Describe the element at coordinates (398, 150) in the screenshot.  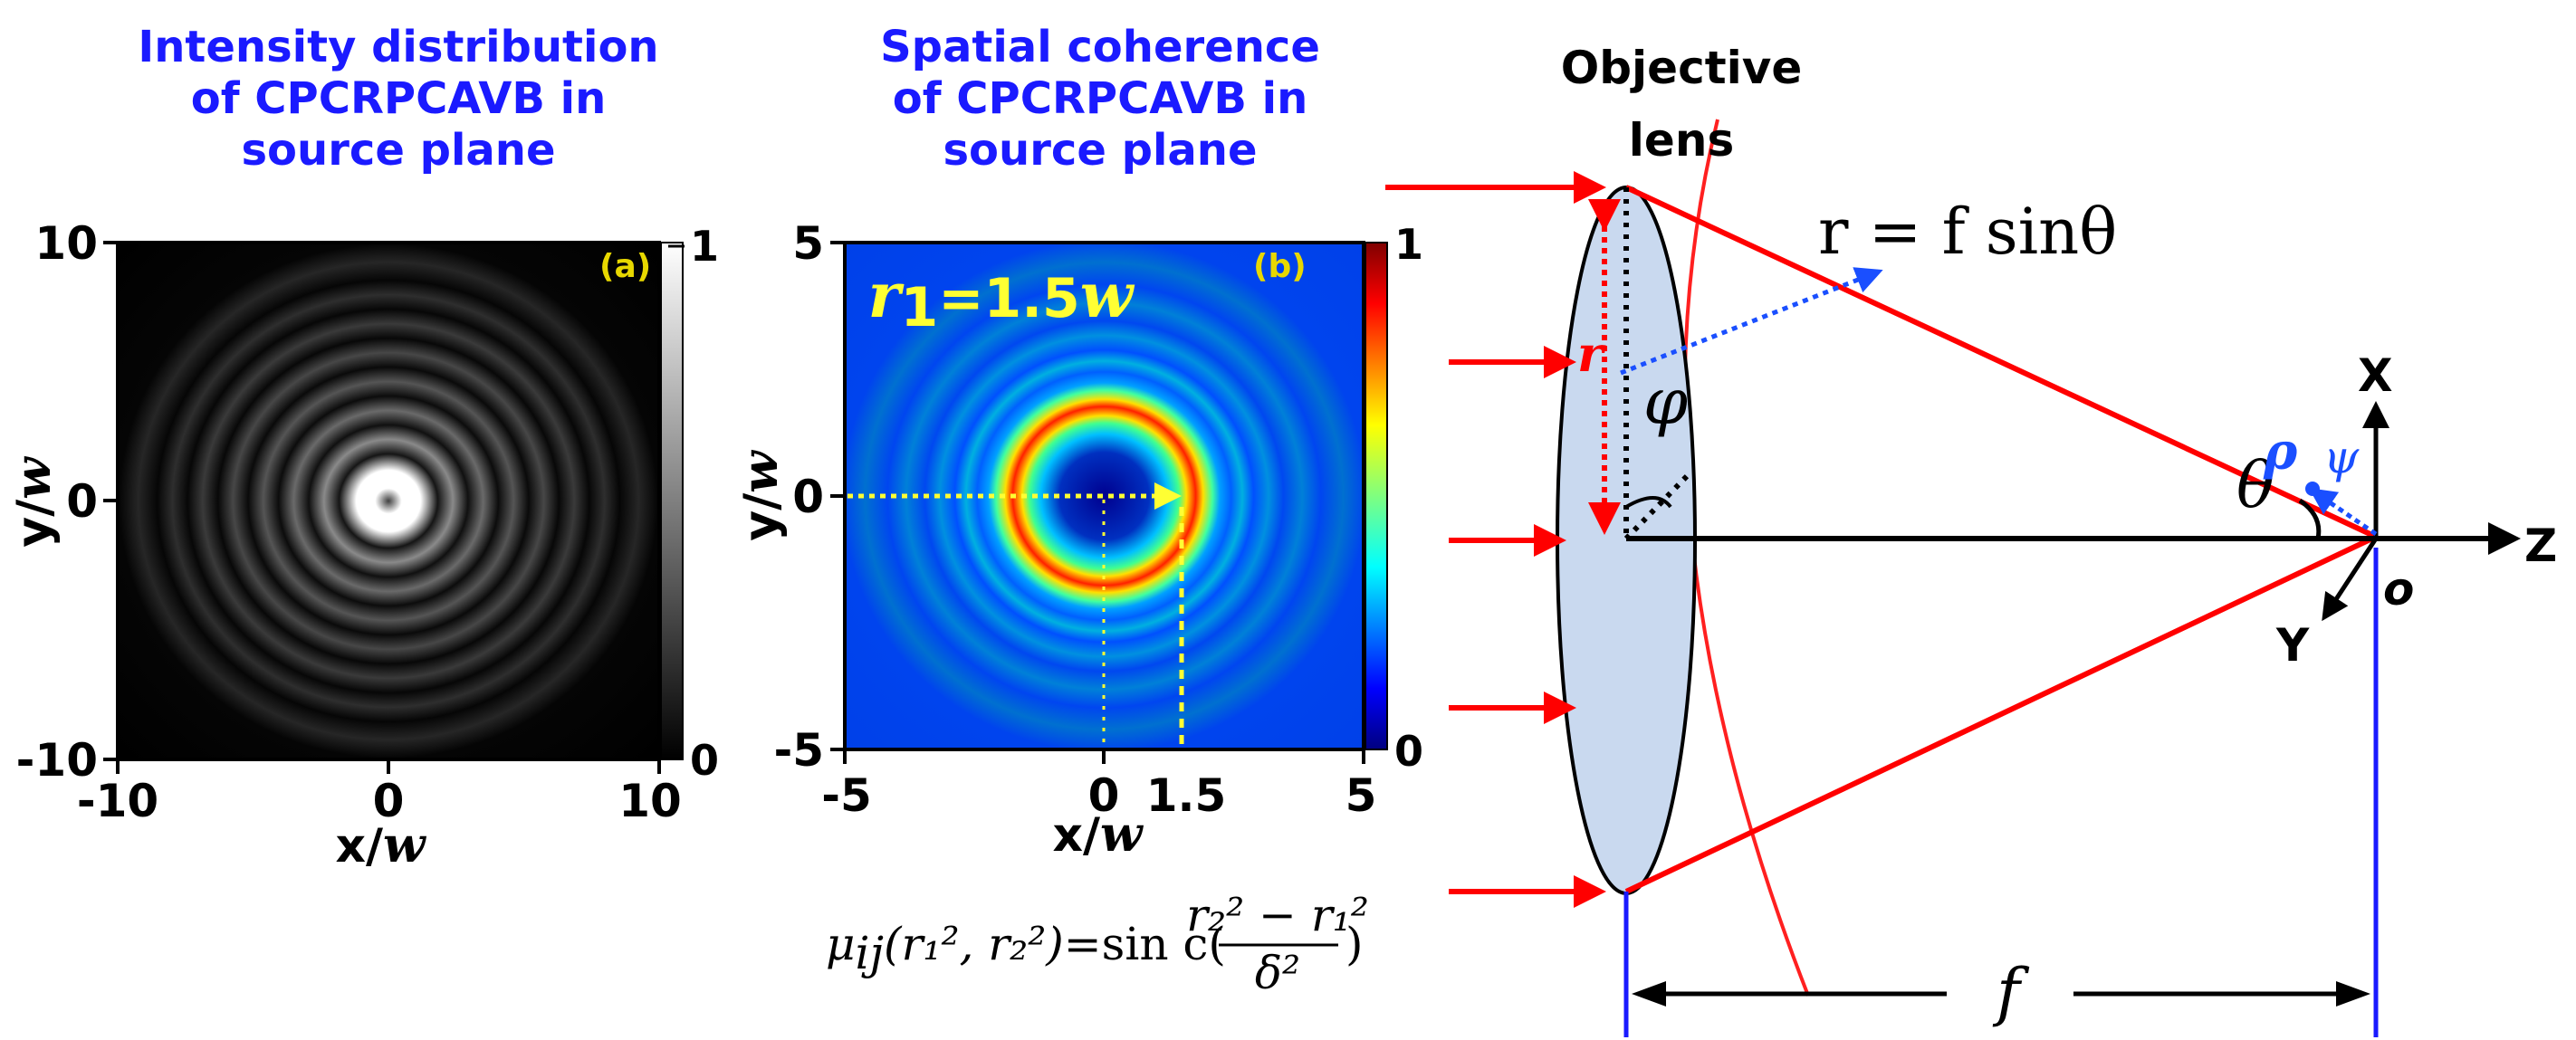
I see `panel-a-title-line-3: source plane` at that location.